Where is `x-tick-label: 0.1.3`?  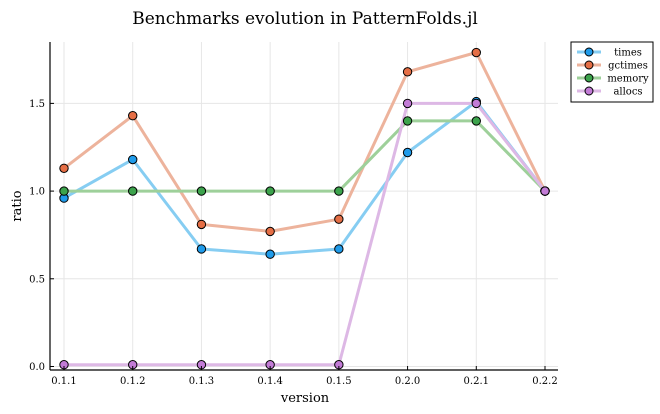 x-tick-label: 0.1.3 is located at coordinates (201, 381).